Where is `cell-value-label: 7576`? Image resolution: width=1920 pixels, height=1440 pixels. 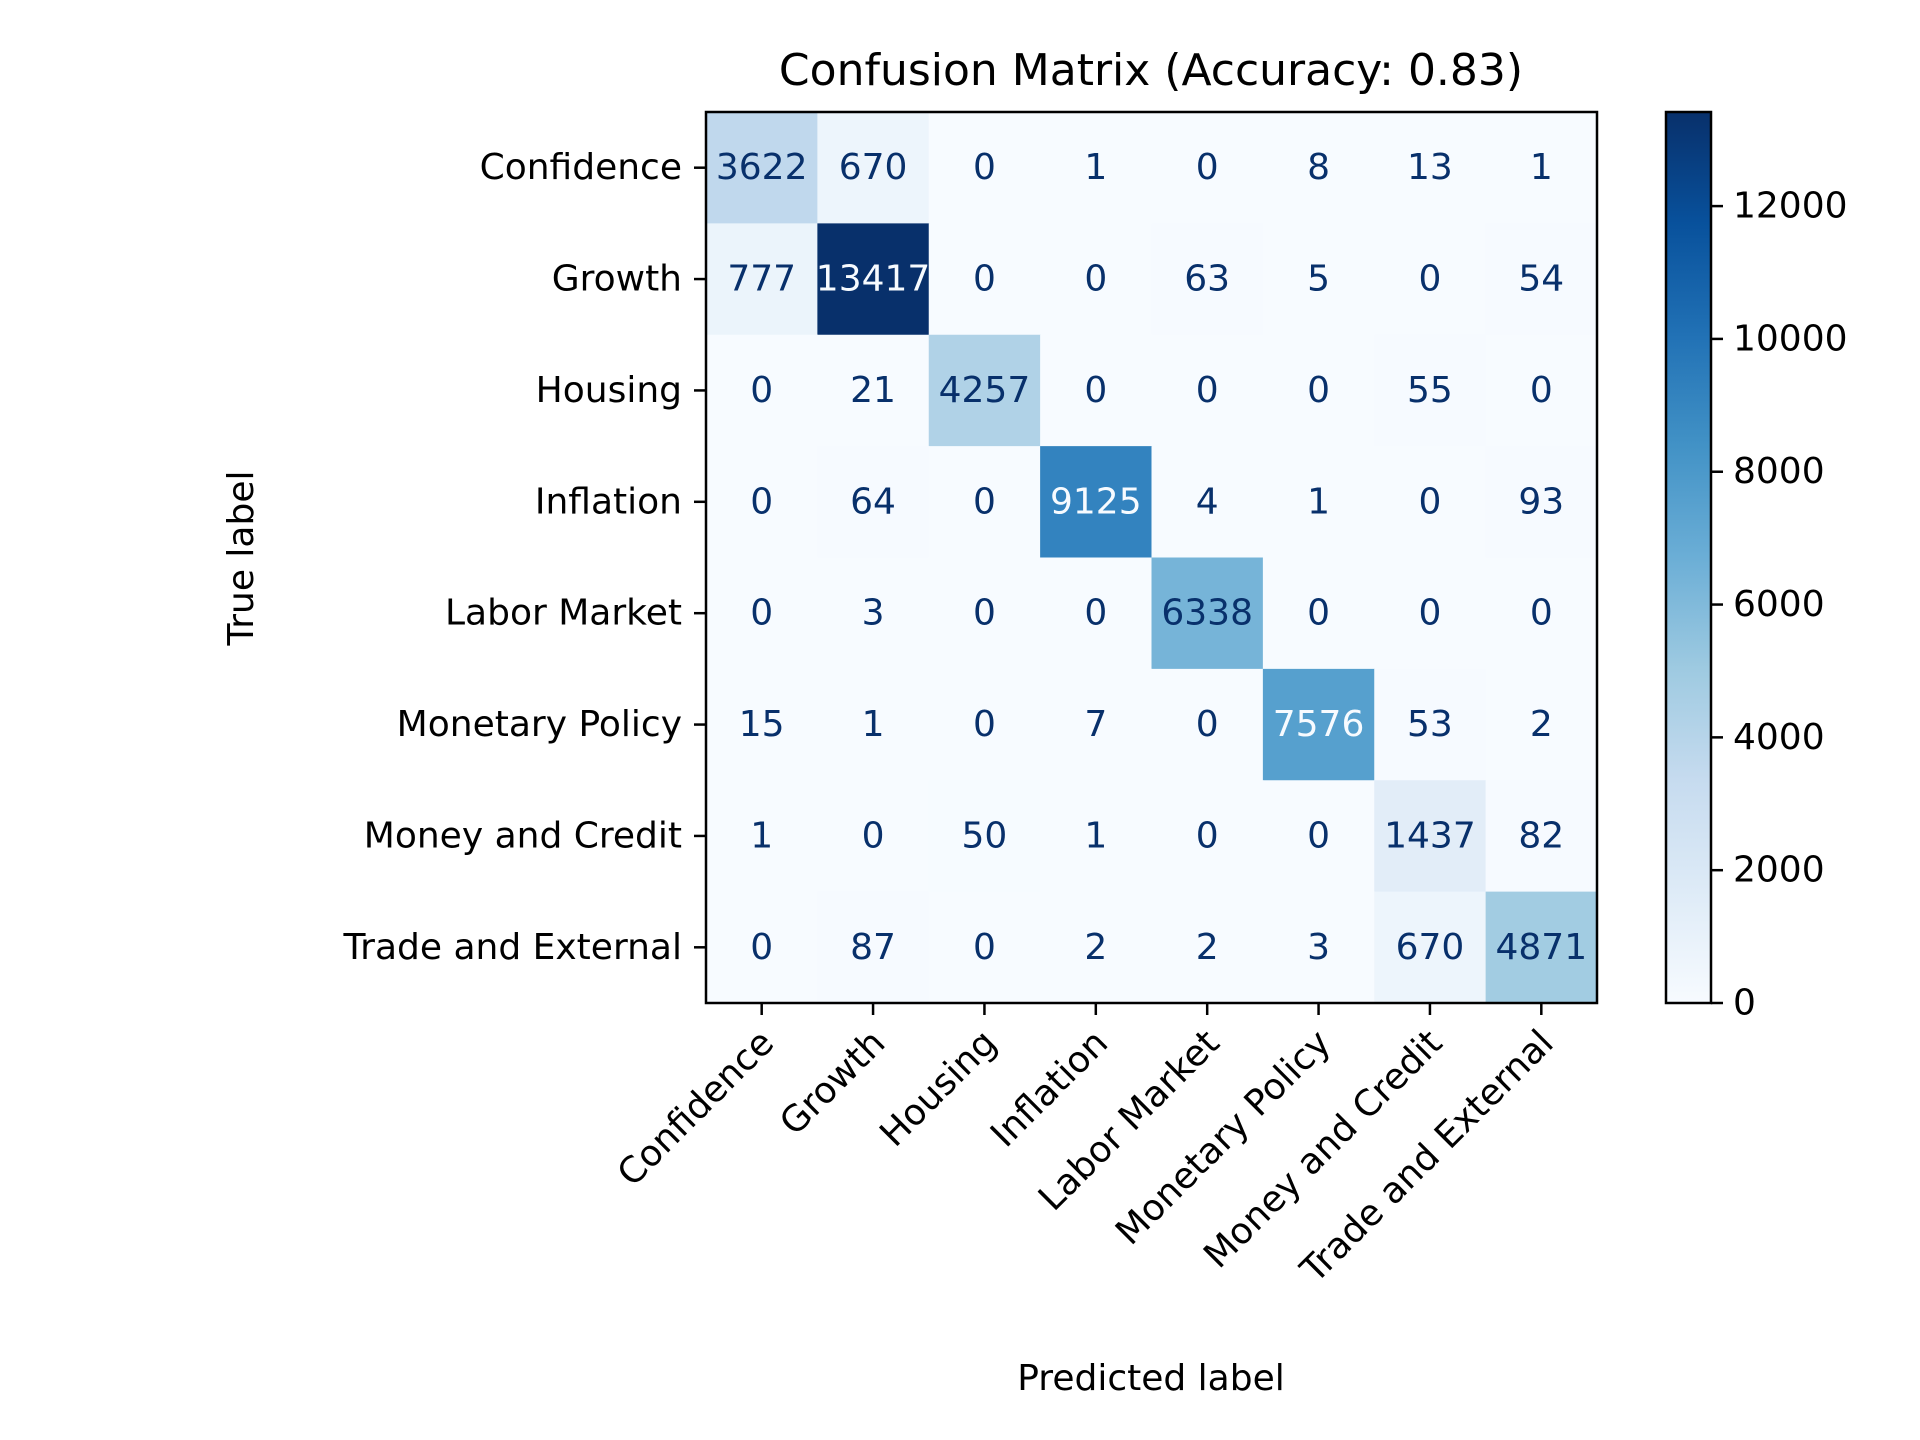
cell-value-label: 7576 is located at coordinates (1319, 724).